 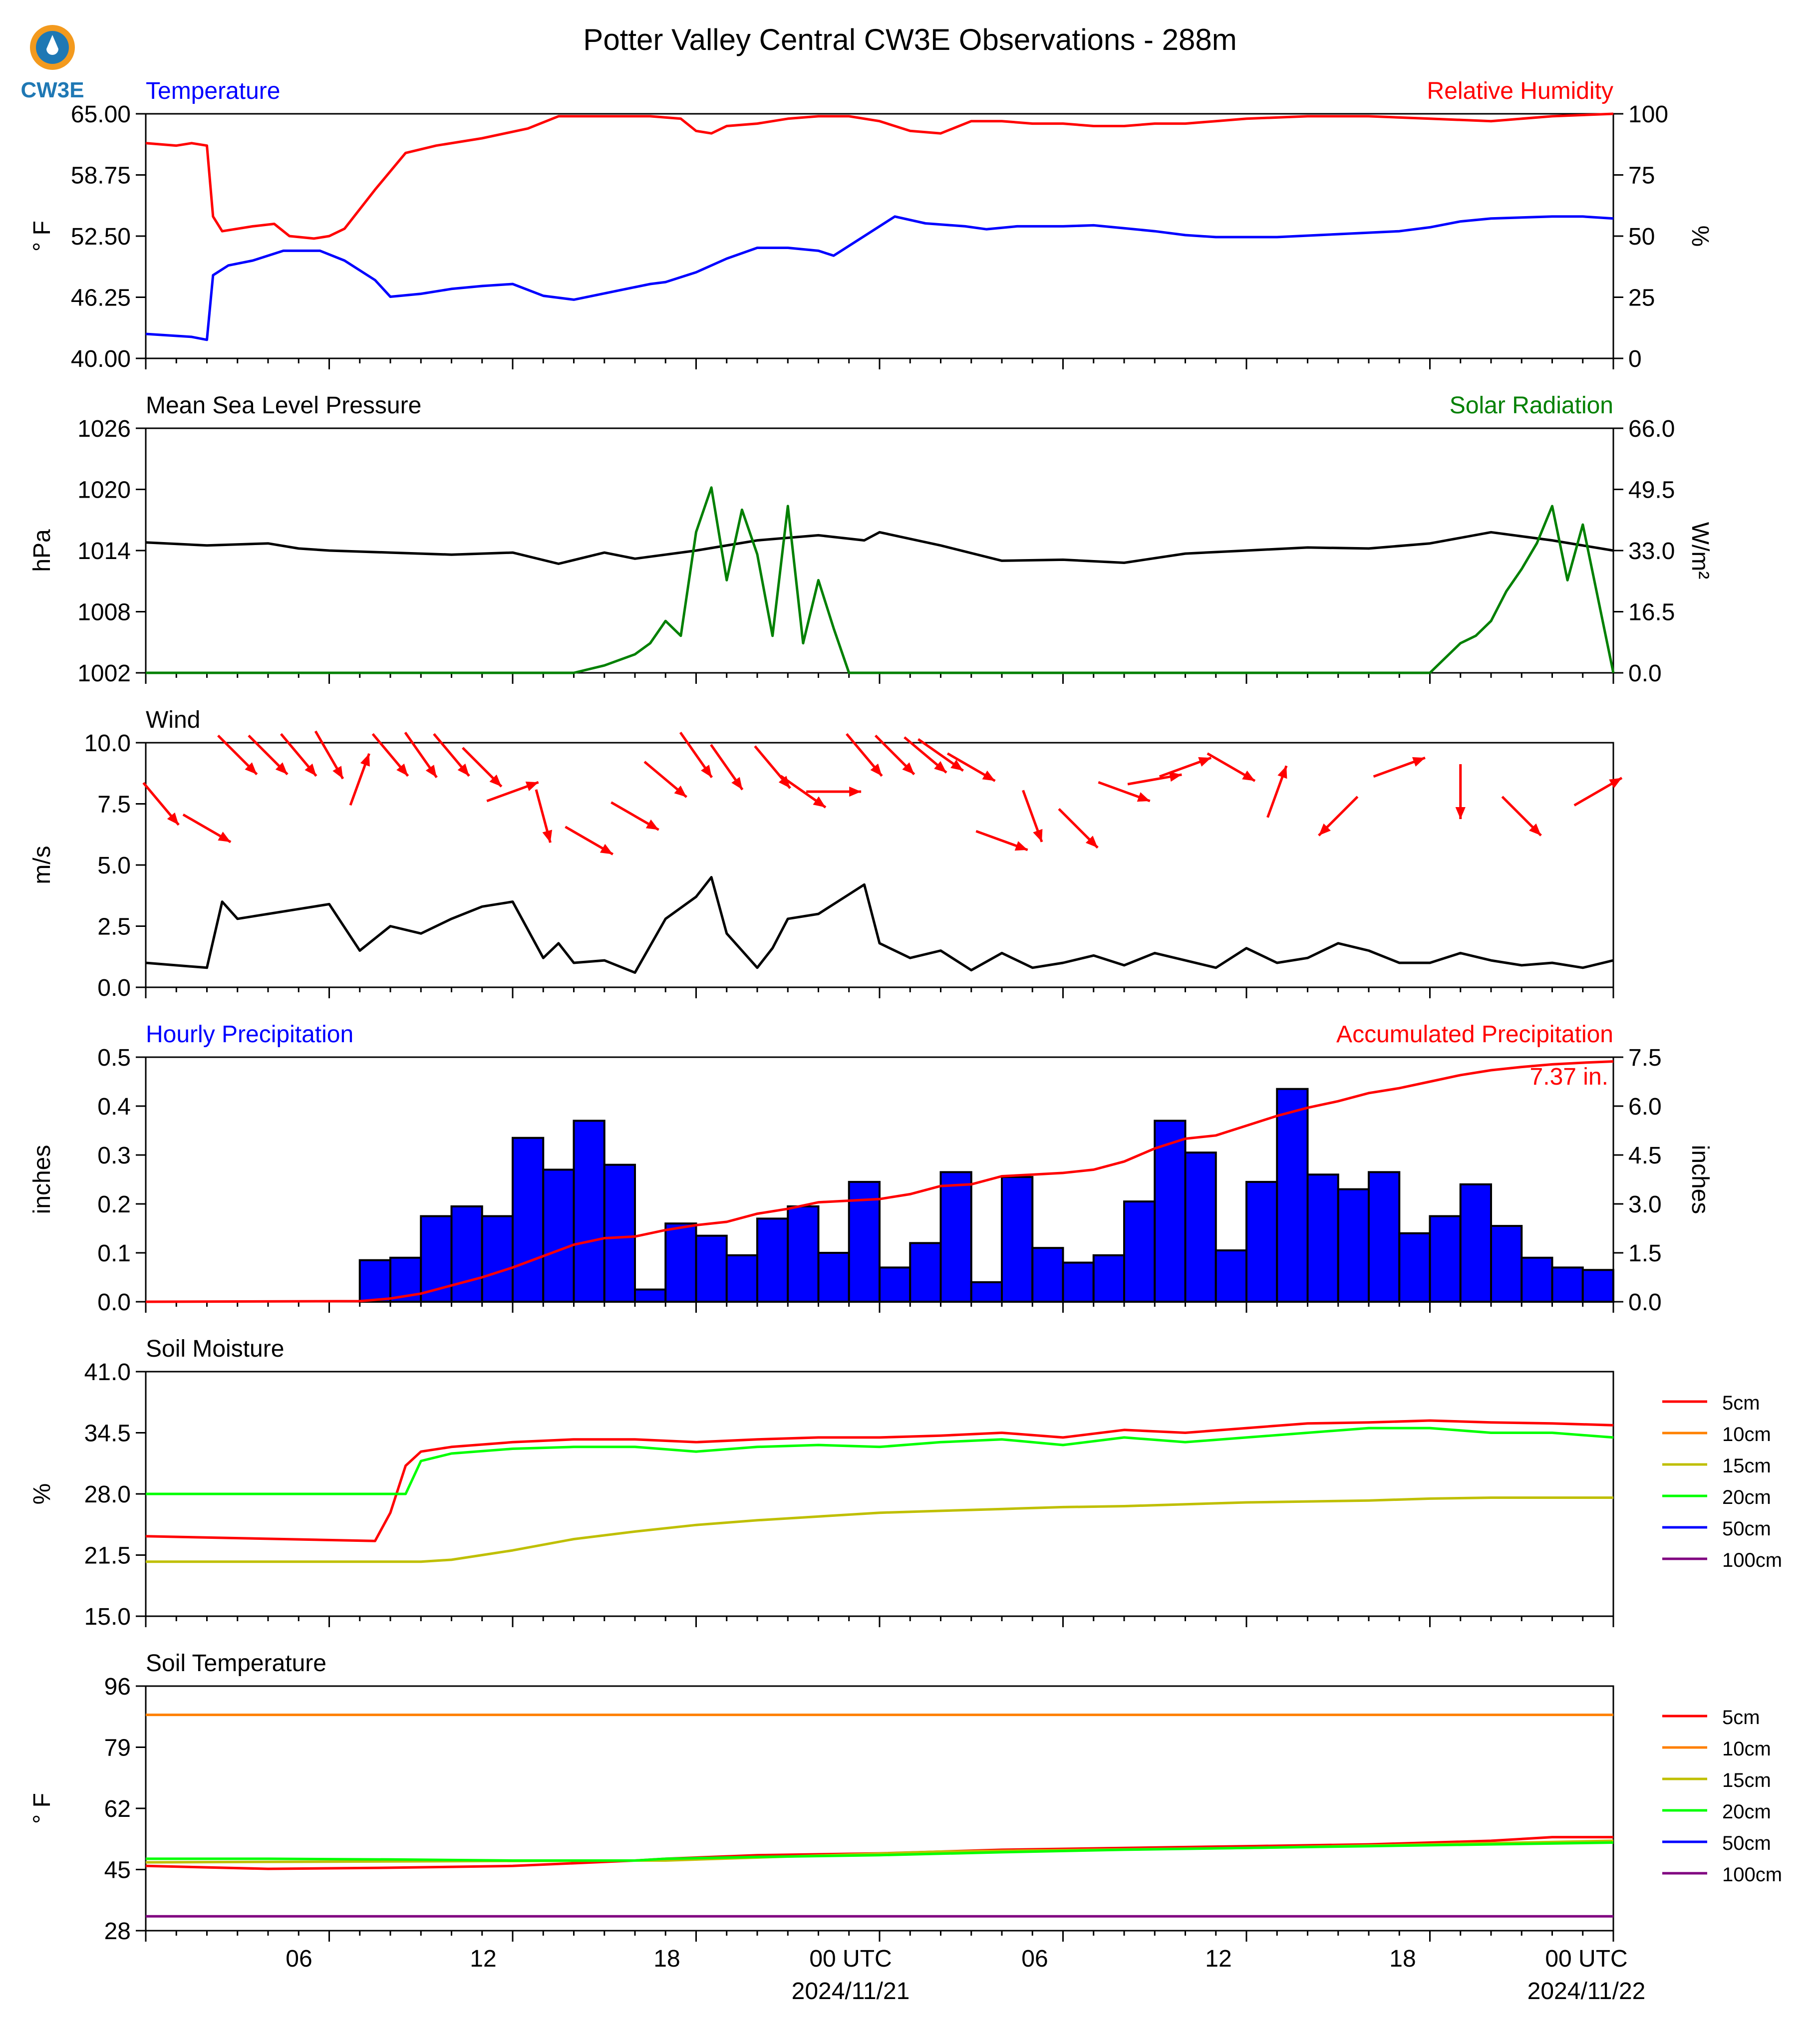 I want to click on y-tick-label: 0.1, so click(x=114, y=1253).